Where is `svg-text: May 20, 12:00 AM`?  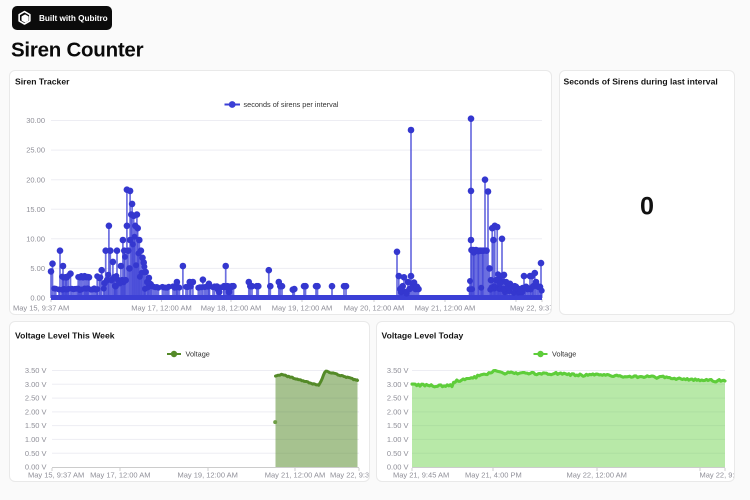
svg-text: May 20, 12:00 AM is located at coordinates (374, 308).